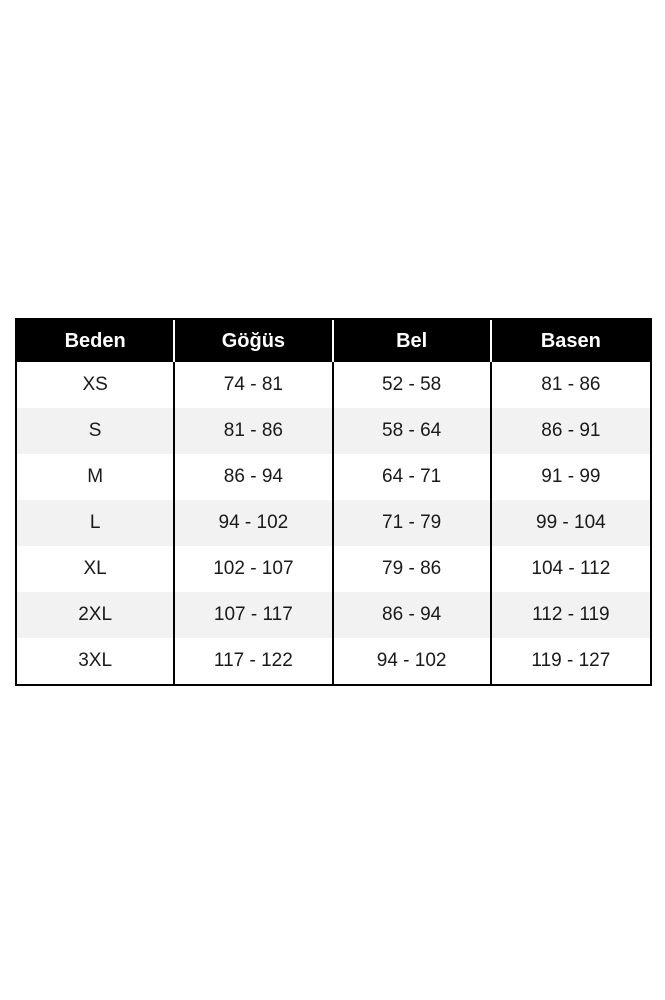 The image size is (665, 1000). Describe the element at coordinates (570, 523) in the screenshot. I see `basen-cell: 99 - 104` at that location.